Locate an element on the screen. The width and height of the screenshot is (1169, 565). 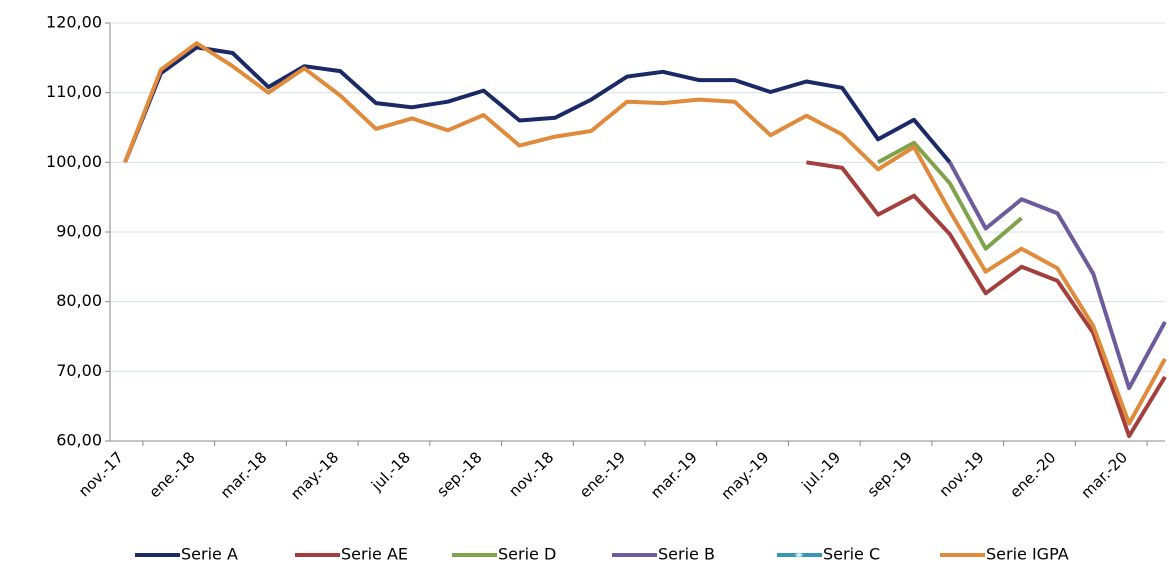
x-tick-label: sep.-18 is located at coordinates (459, 474).